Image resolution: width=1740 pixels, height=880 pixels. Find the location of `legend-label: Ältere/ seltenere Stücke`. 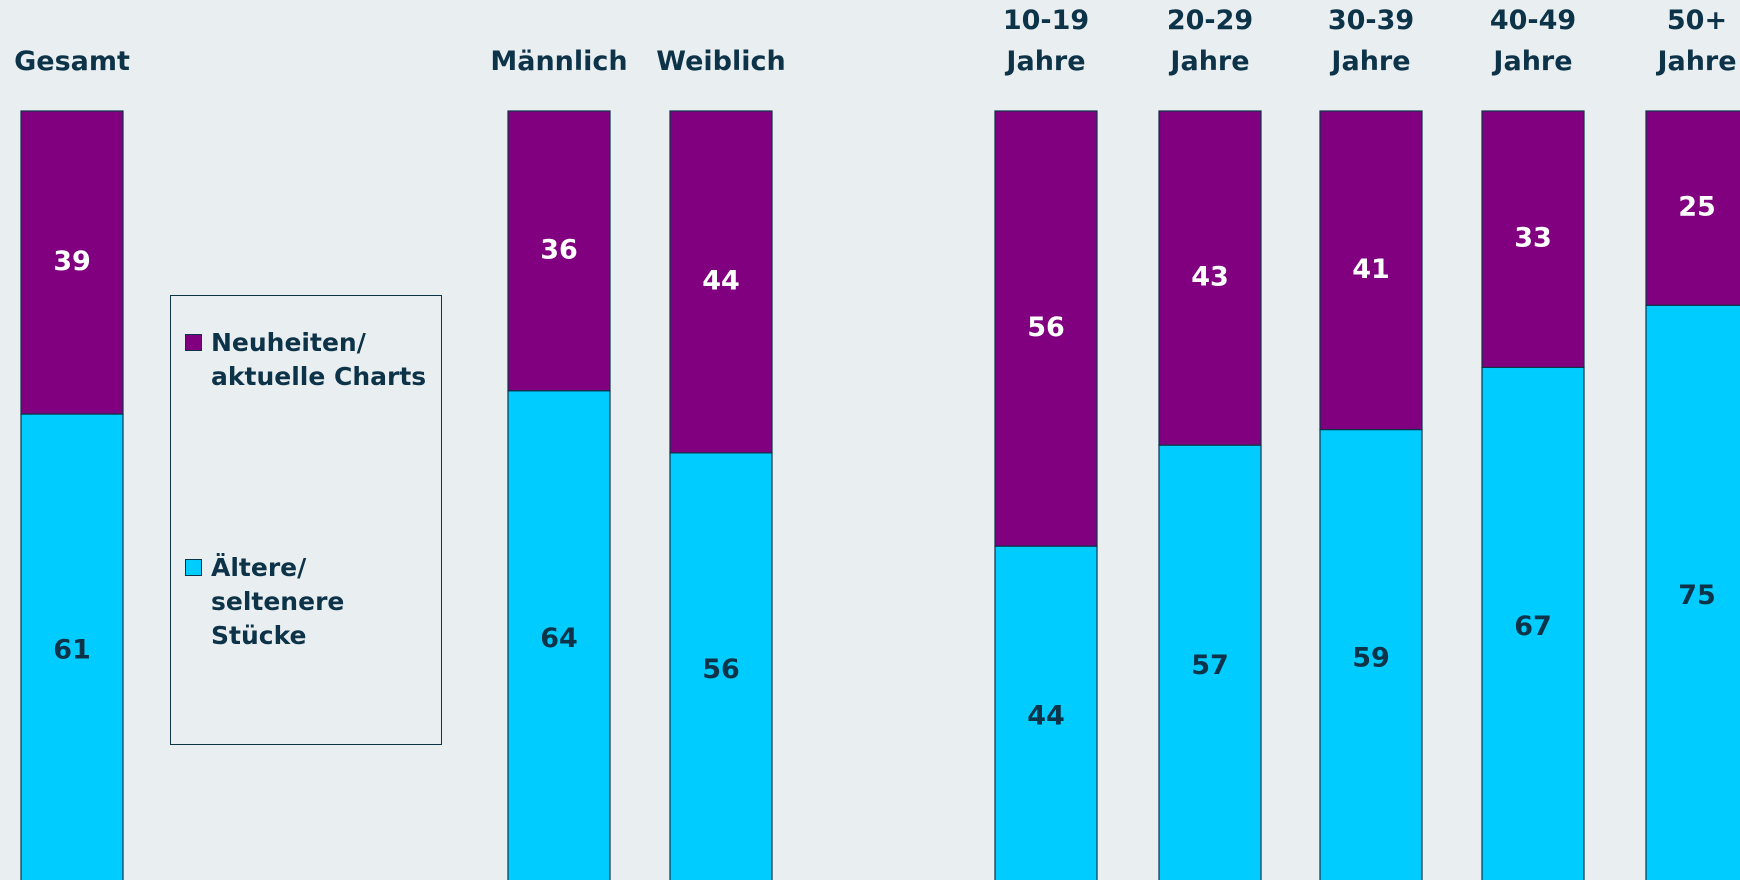

legend-label: Ältere/ seltenere Stücke is located at coordinates (278, 601).